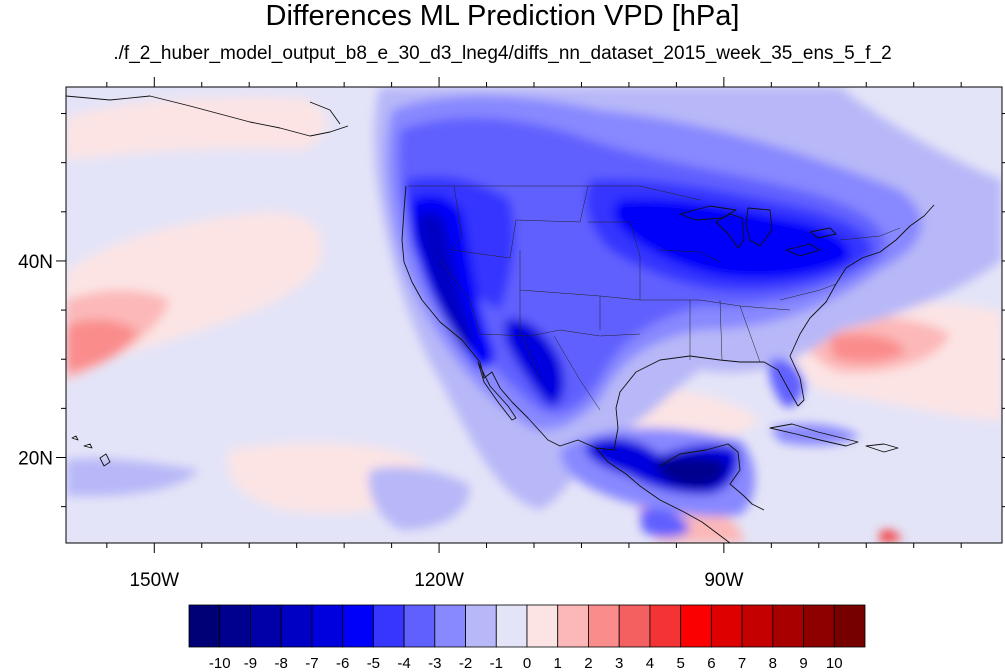 The height and width of the screenshot is (672, 1005). What do you see at coordinates (373, 663) in the screenshot?
I see `colorbar-label: -5` at bounding box center [373, 663].